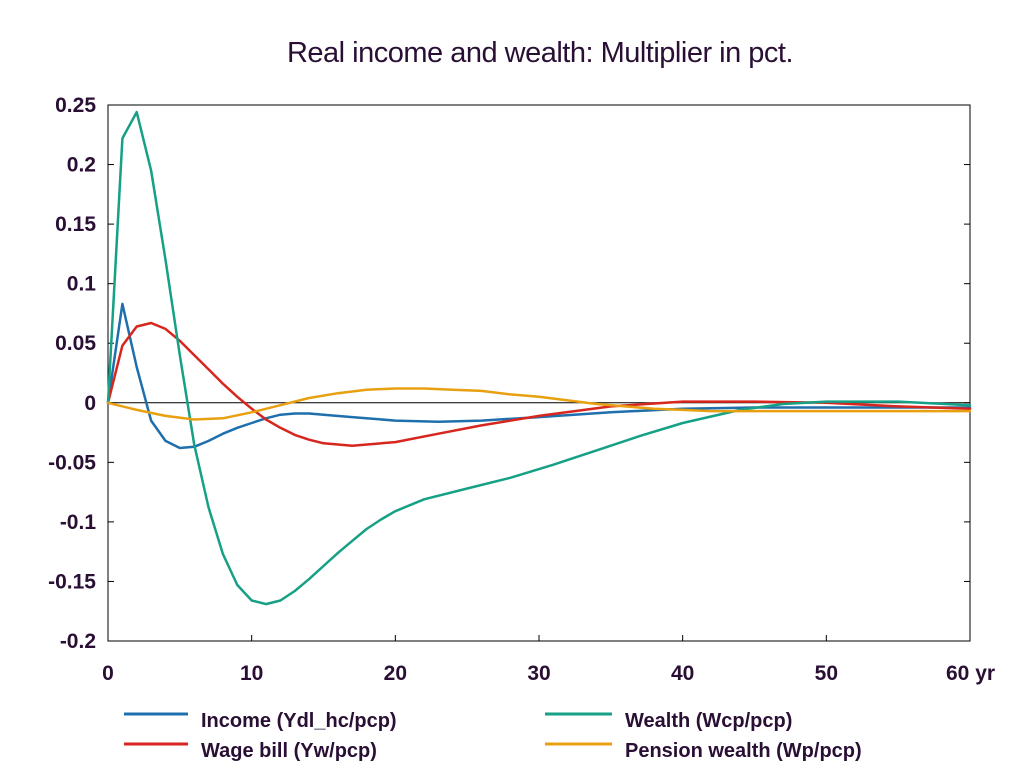 The width and height of the screenshot is (1024, 778). Describe the element at coordinates (708, 721) in the screenshot. I see `legend-label: Wealth (Wcp/pcp)` at that location.